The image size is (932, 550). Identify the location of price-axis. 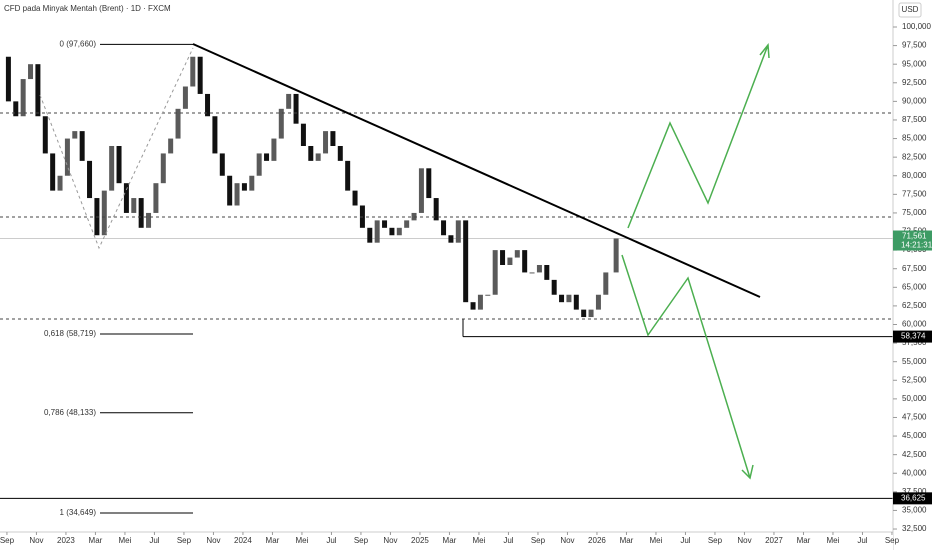
(912, 275).